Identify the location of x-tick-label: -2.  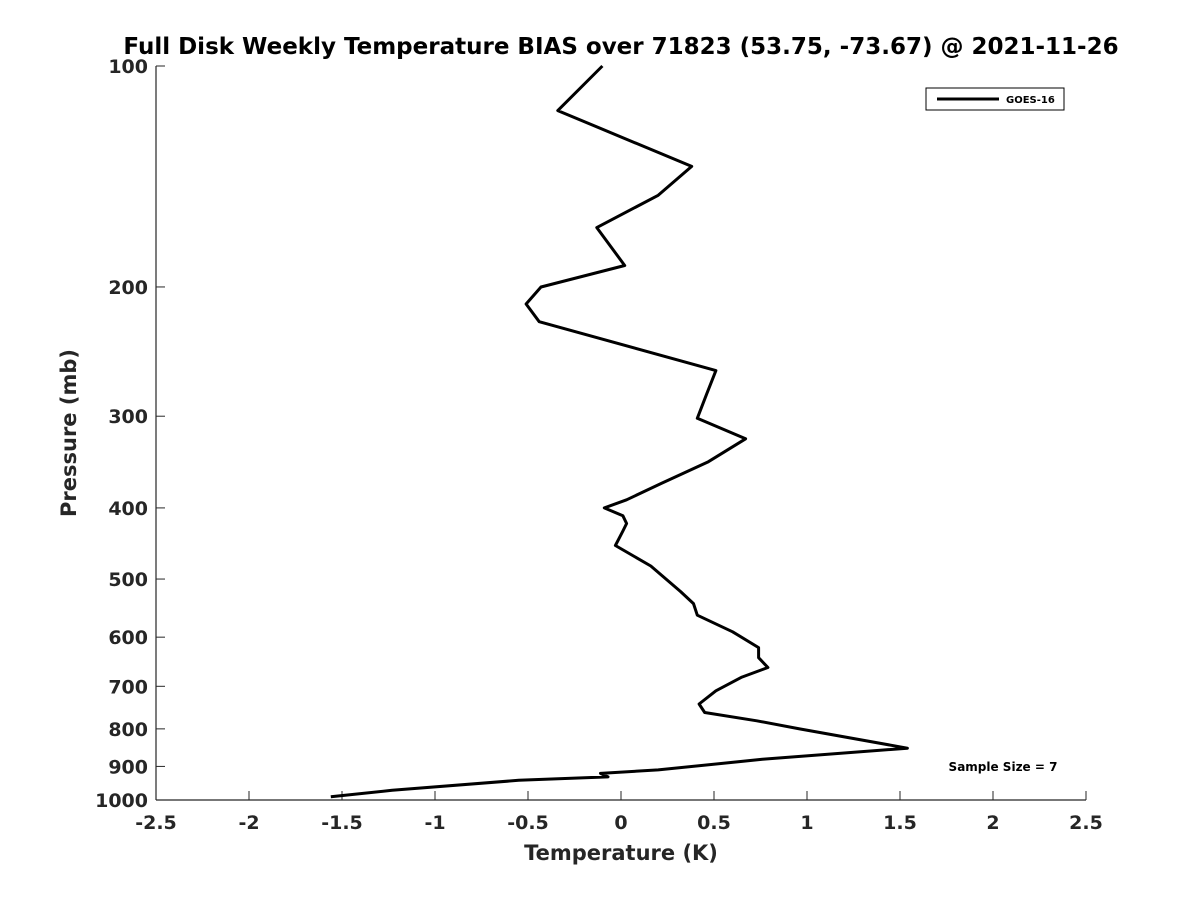
(248, 823).